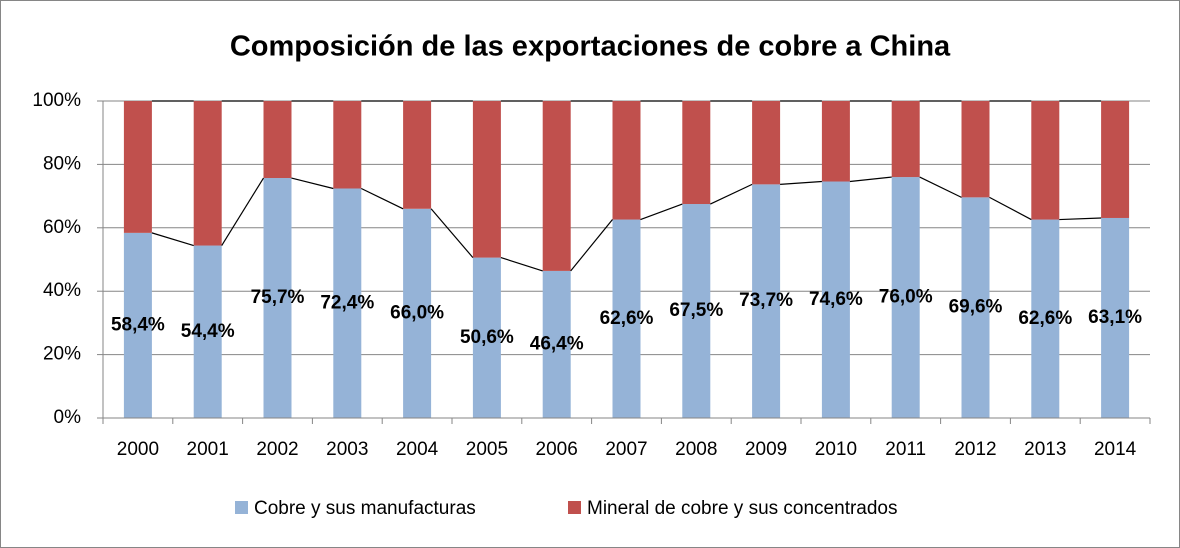 Image resolution: width=1180 pixels, height=548 pixels. Describe the element at coordinates (277, 449) in the screenshot. I see `x-tick-label: 2002` at that location.